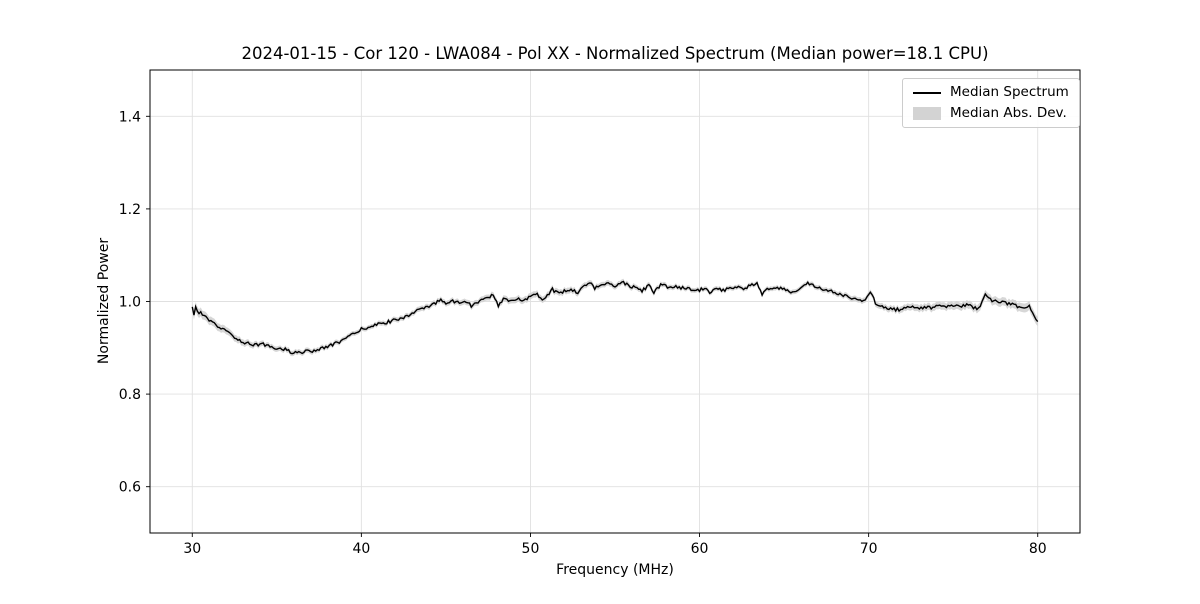 The width and height of the screenshot is (1200, 604). I want to click on line-sample-icon, so click(927, 92).